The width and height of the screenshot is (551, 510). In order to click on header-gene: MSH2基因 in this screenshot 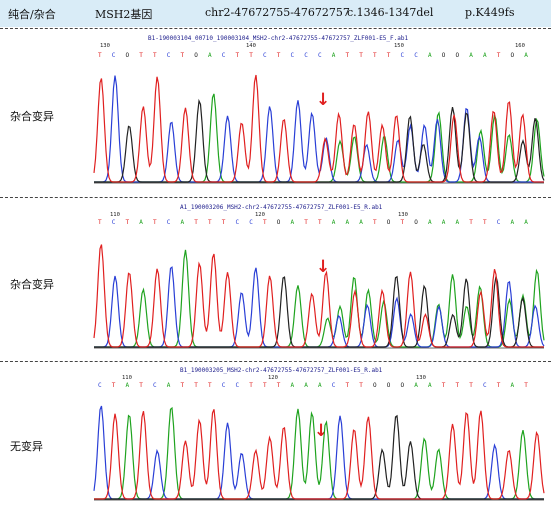, I will do `click(124, 14)`.